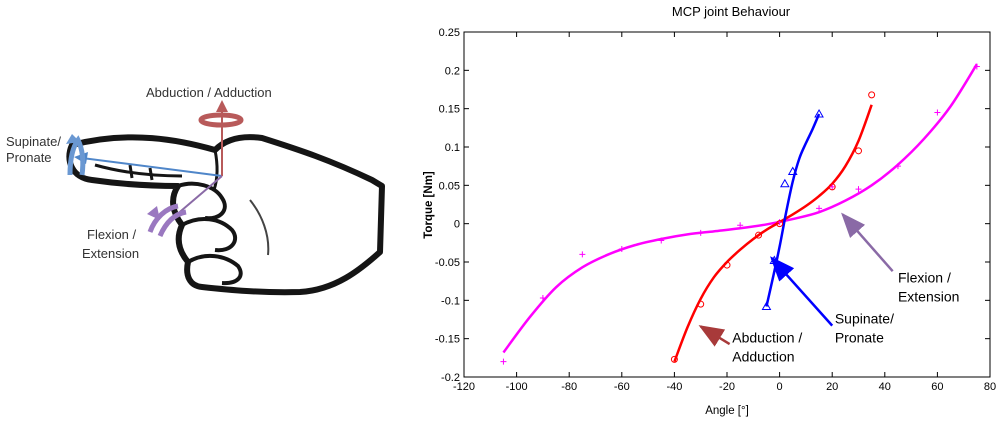  What do you see at coordinates (767, 338) in the screenshot?
I see `annotation-label: Abduction /` at bounding box center [767, 338].